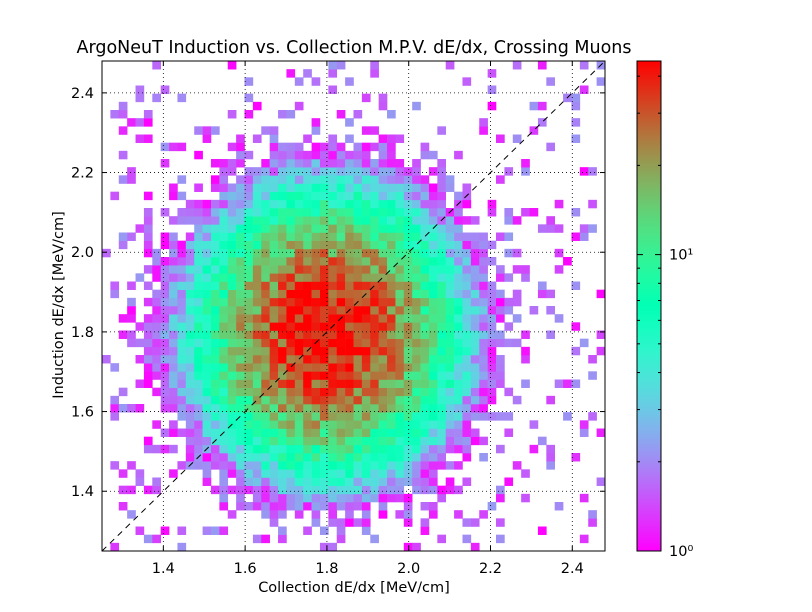 The image size is (812, 612). What do you see at coordinates (82, 492) in the screenshot?
I see `y-tick-label: 1.4` at bounding box center [82, 492].